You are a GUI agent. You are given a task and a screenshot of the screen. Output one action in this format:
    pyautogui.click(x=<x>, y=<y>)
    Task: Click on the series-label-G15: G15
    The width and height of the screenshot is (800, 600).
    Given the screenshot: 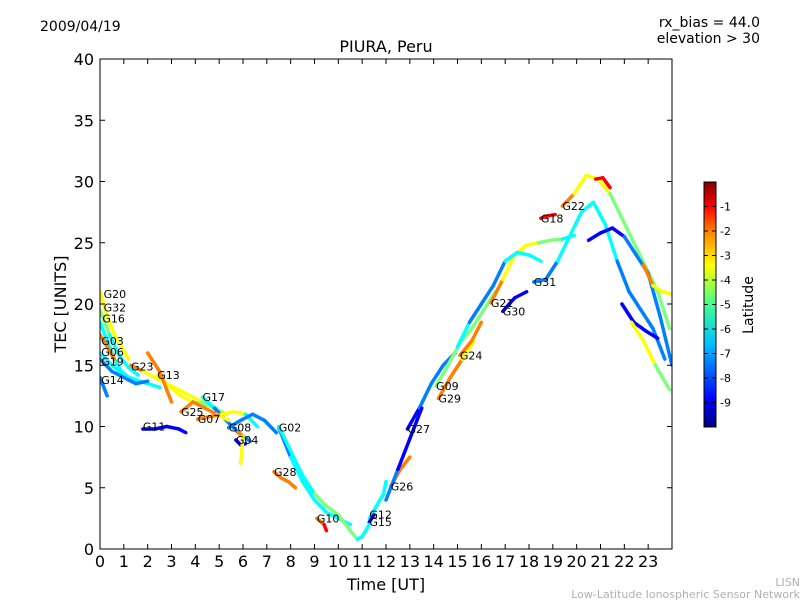 What is the action you would take?
    pyautogui.click(x=380, y=522)
    